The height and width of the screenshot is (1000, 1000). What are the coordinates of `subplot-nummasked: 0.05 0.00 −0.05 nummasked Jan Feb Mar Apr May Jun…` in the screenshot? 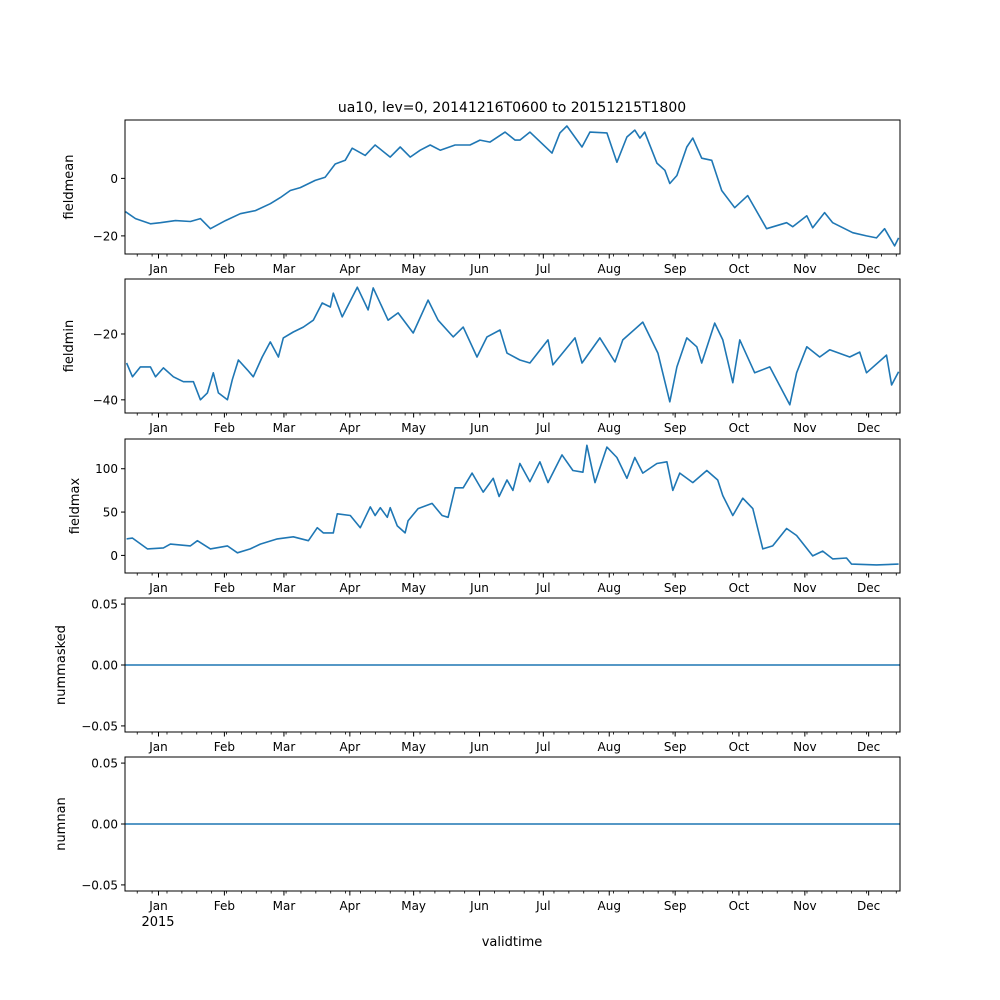 It's located at (477, 675).